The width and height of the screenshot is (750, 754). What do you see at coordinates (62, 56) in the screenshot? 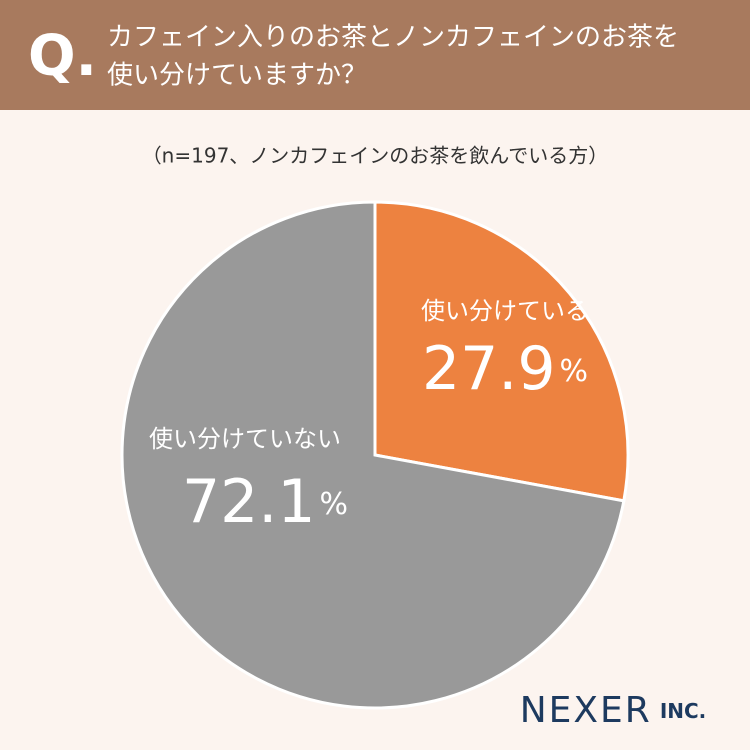
I see `badge: Q.` at bounding box center [62, 56].